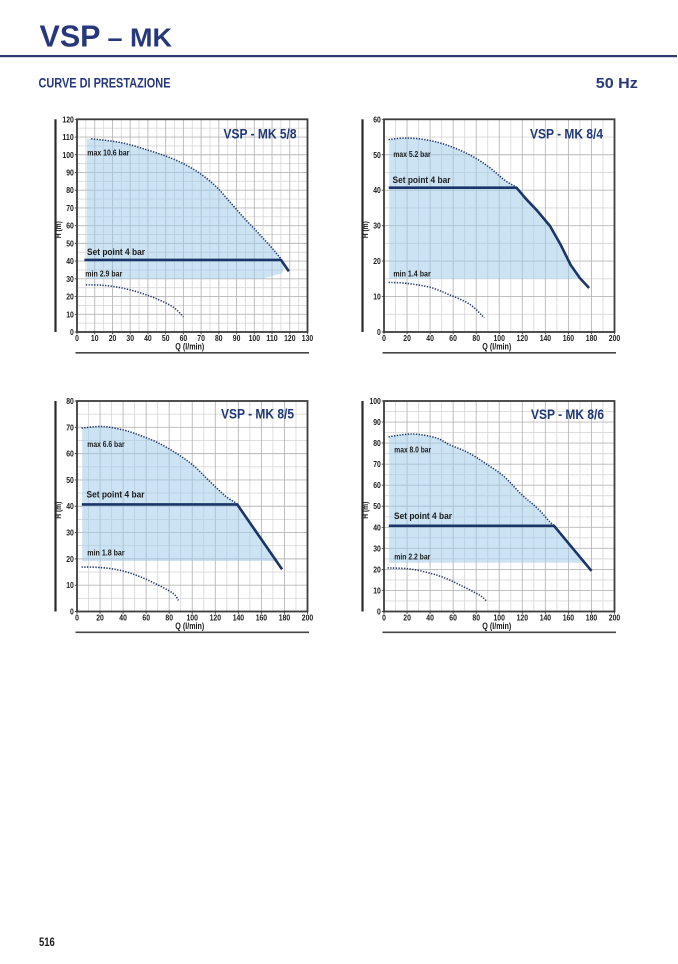 This screenshot has width=678, height=964. I want to click on svg-text: min 1.8 bar, so click(106, 553).